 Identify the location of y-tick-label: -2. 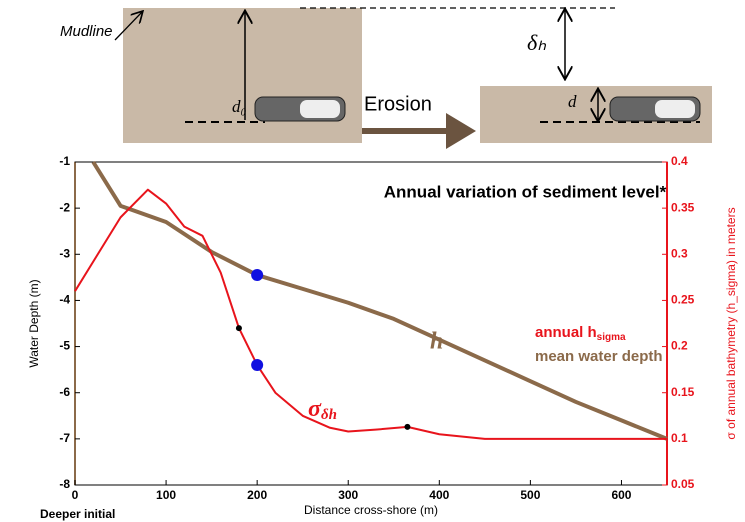
(64, 207).